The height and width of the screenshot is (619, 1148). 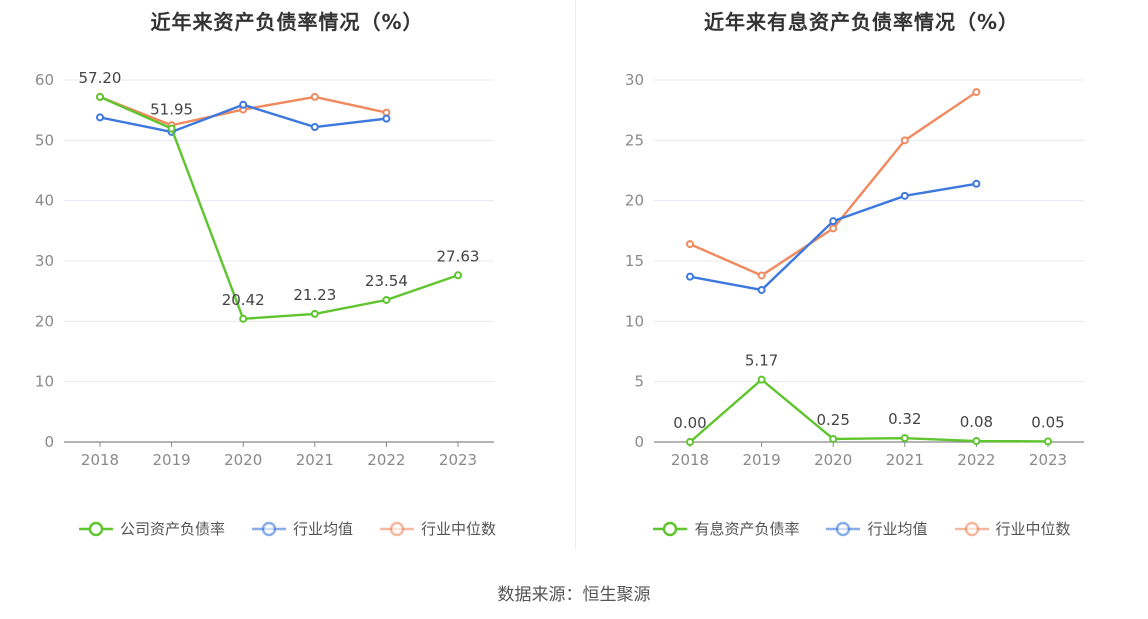 What do you see at coordinates (287, 22) in the screenshot?
I see `chart-title: 近年来资产负债率情况（%）` at bounding box center [287, 22].